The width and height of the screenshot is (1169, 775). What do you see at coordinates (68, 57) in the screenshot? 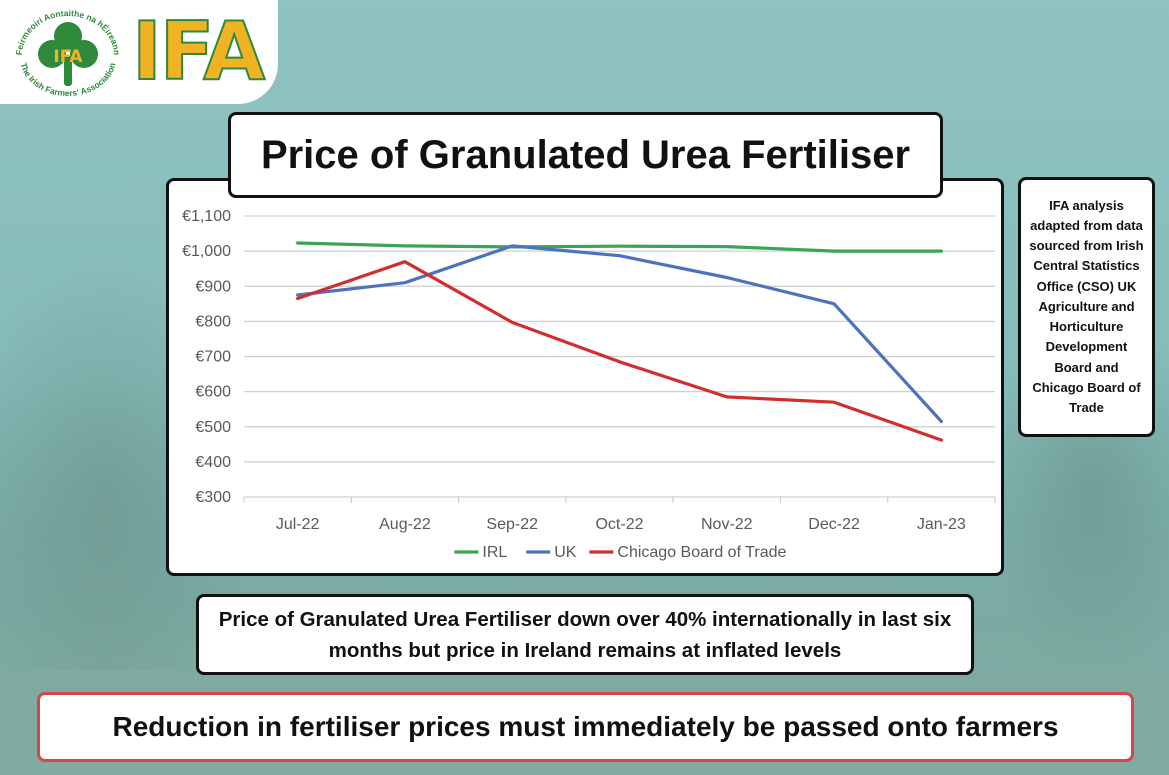
I see `seal-letters: IFA` at bounding box center [68, 57].